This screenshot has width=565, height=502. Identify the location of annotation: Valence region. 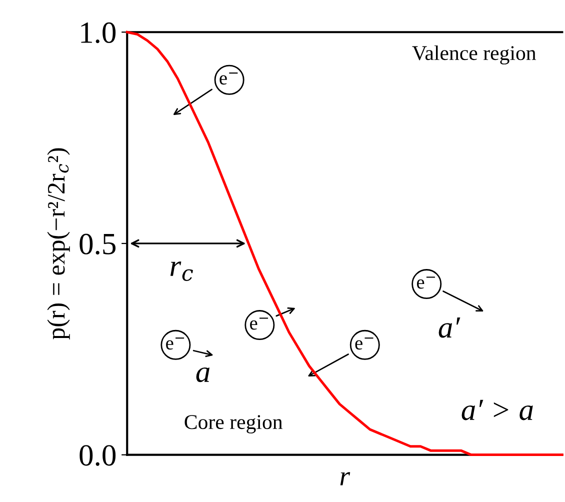
(474, 54).